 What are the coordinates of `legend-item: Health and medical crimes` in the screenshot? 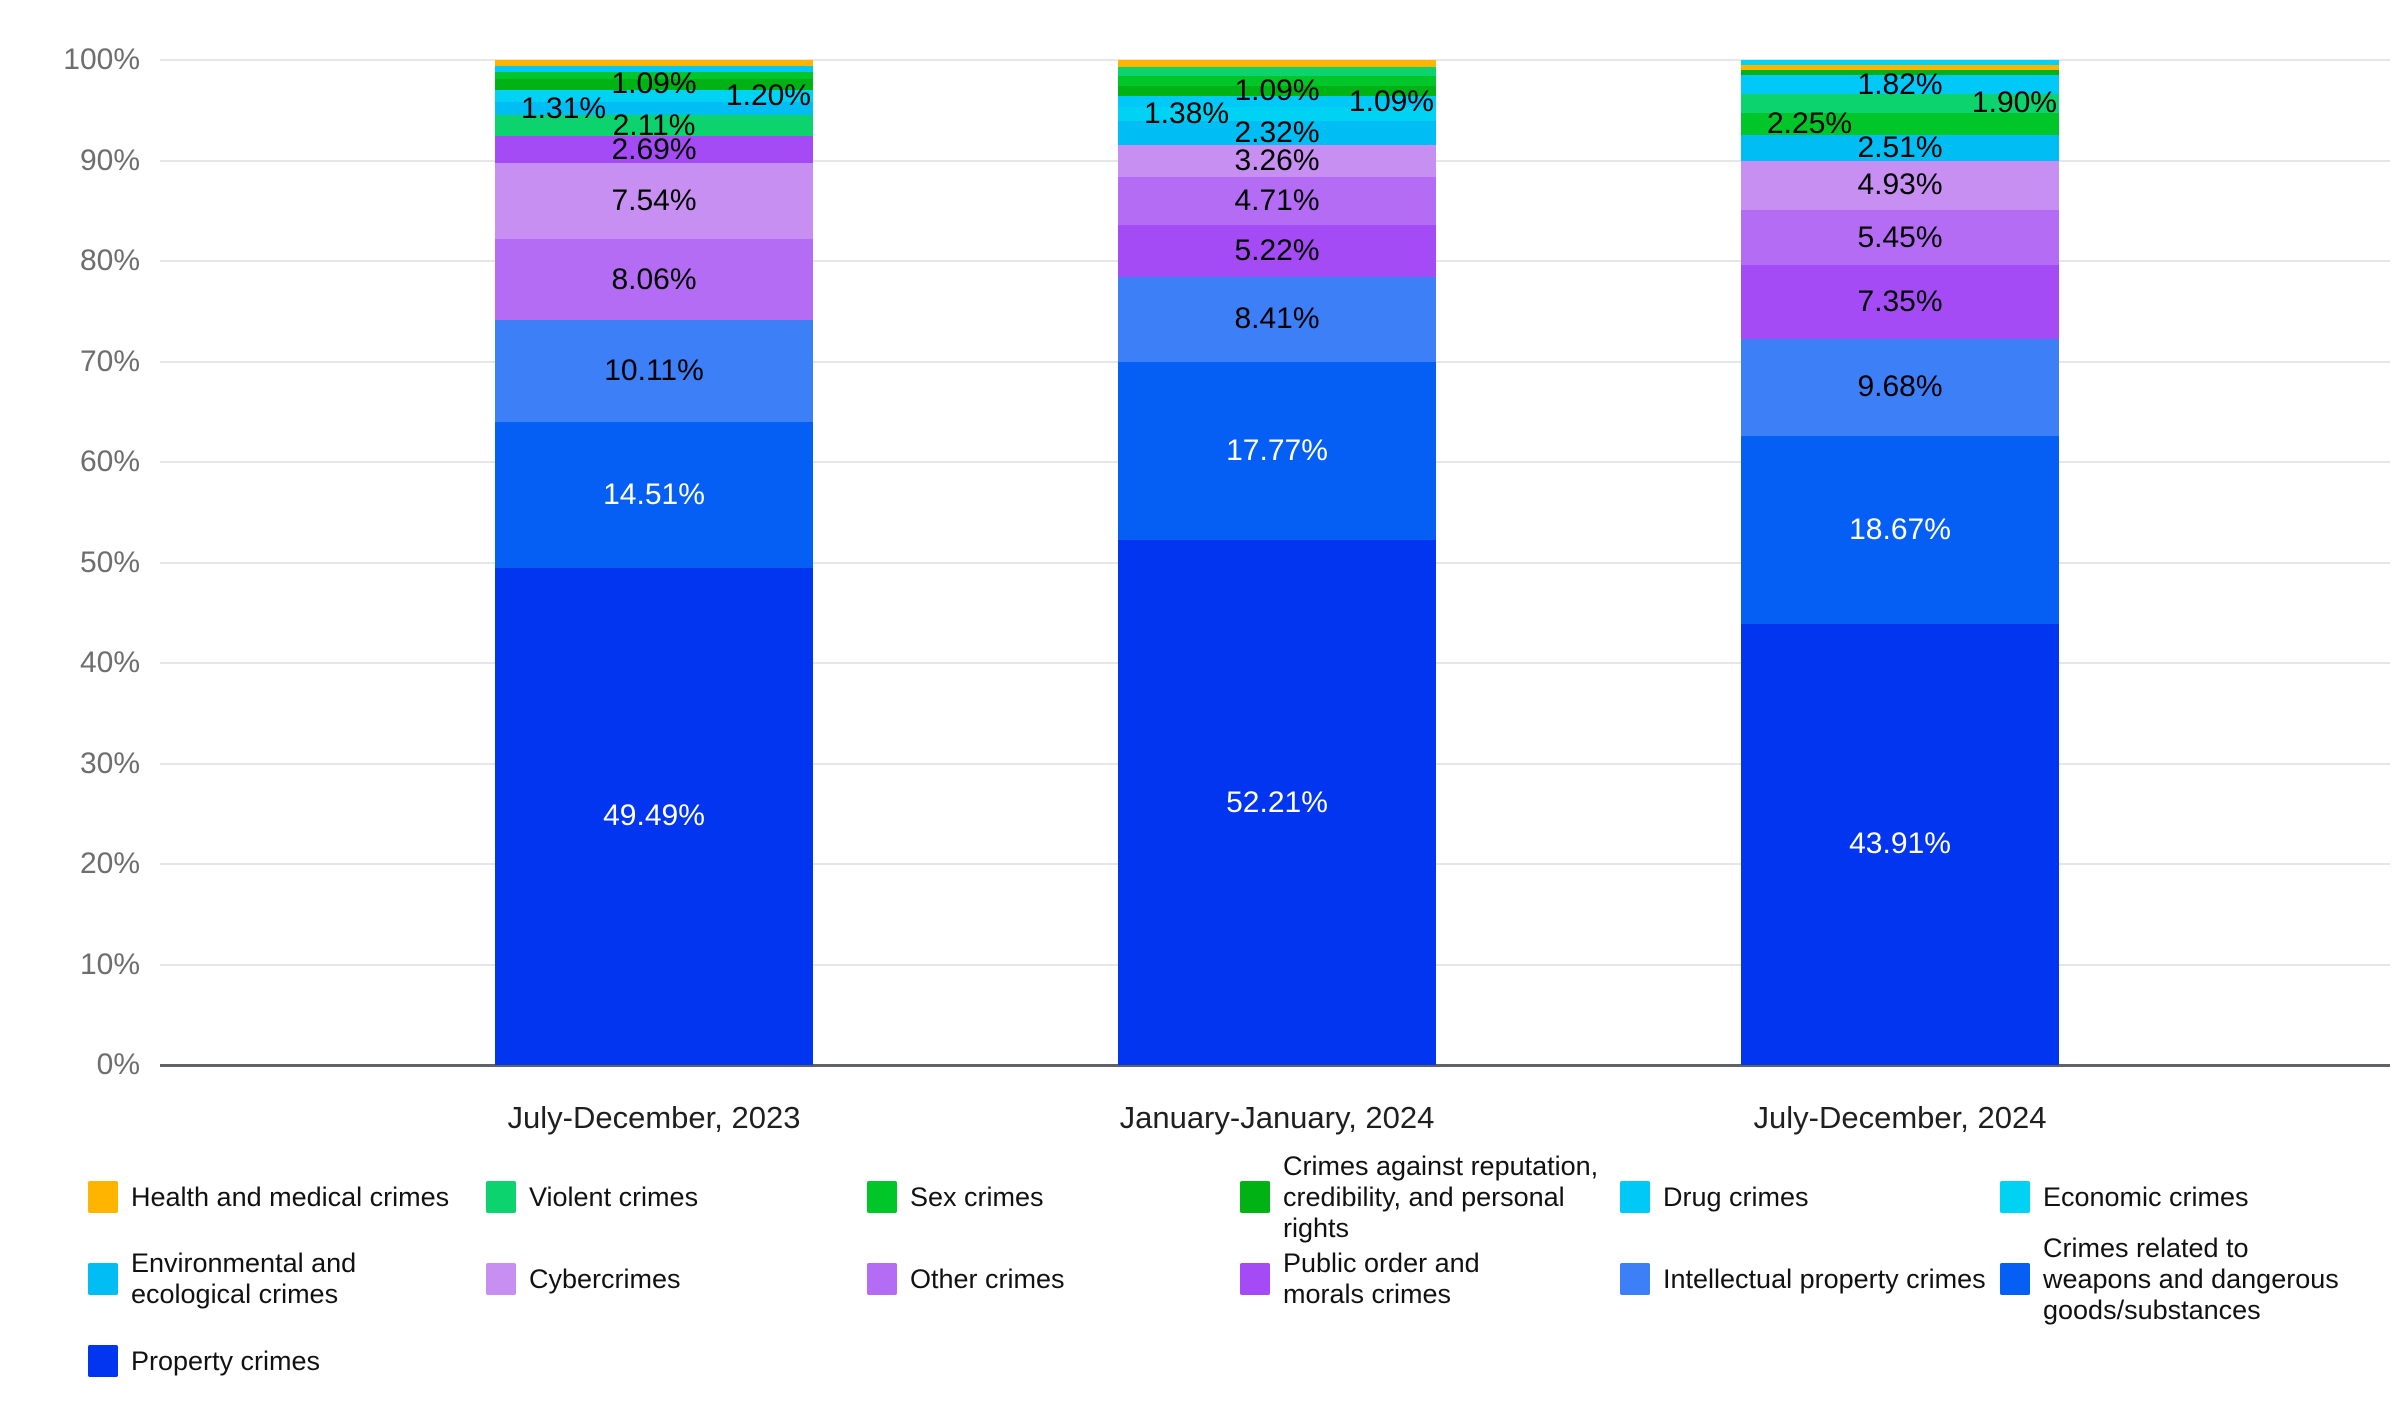 It's located at (287, 1197).